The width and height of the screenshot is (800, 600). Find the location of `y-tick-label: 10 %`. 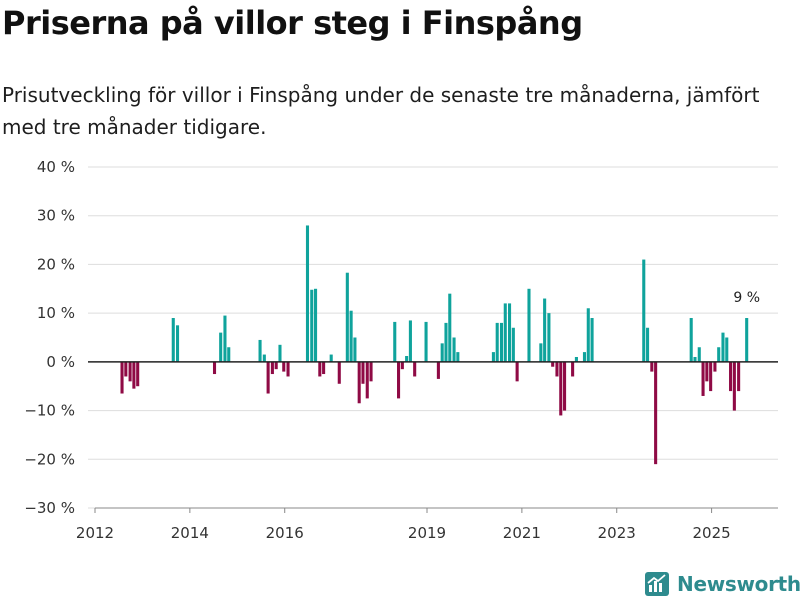

y-tick-label: 10 % is located at coordinates (56, 313).